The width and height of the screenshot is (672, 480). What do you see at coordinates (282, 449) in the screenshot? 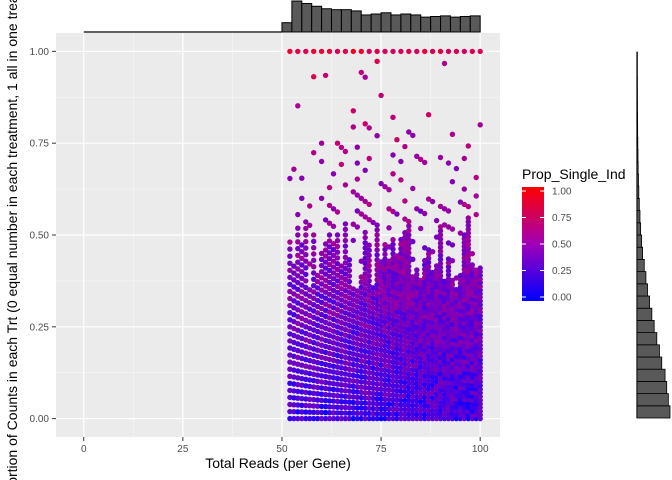
I see `x-tick-label: 50` at bounding box center [282, 449].